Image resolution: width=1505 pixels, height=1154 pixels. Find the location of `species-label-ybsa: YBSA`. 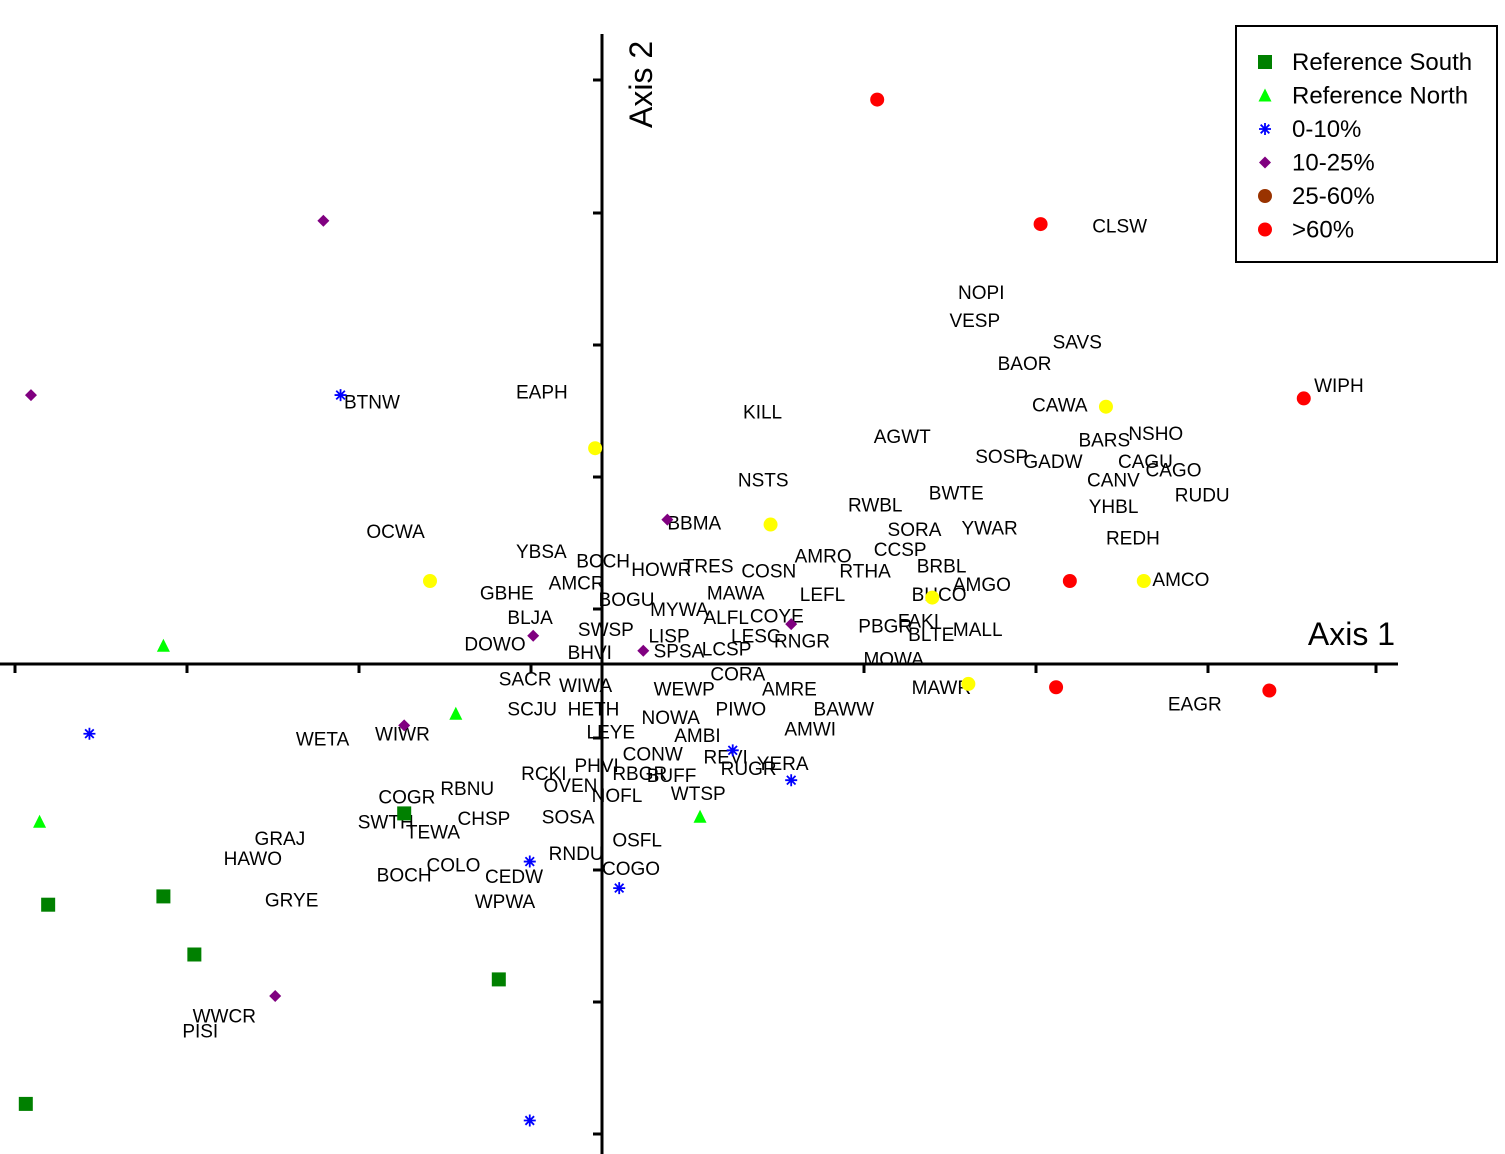

species-label-ybsa: YBSA is located at coordinates (541, 552).